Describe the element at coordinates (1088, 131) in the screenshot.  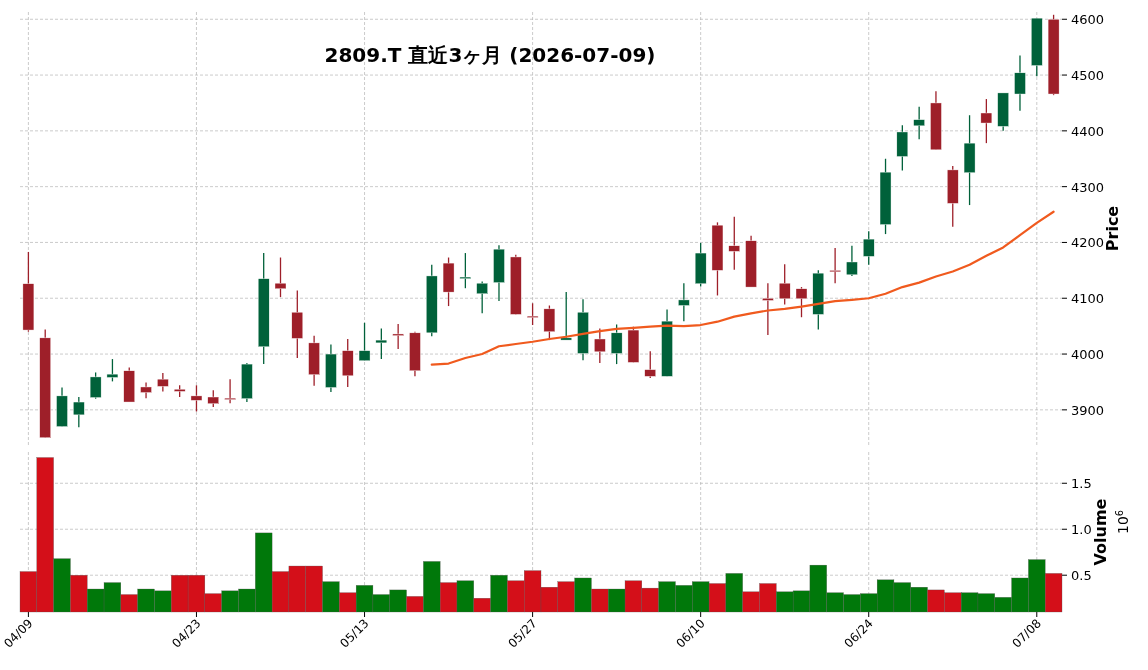
I see `y-tick-label: 4400` at that location.